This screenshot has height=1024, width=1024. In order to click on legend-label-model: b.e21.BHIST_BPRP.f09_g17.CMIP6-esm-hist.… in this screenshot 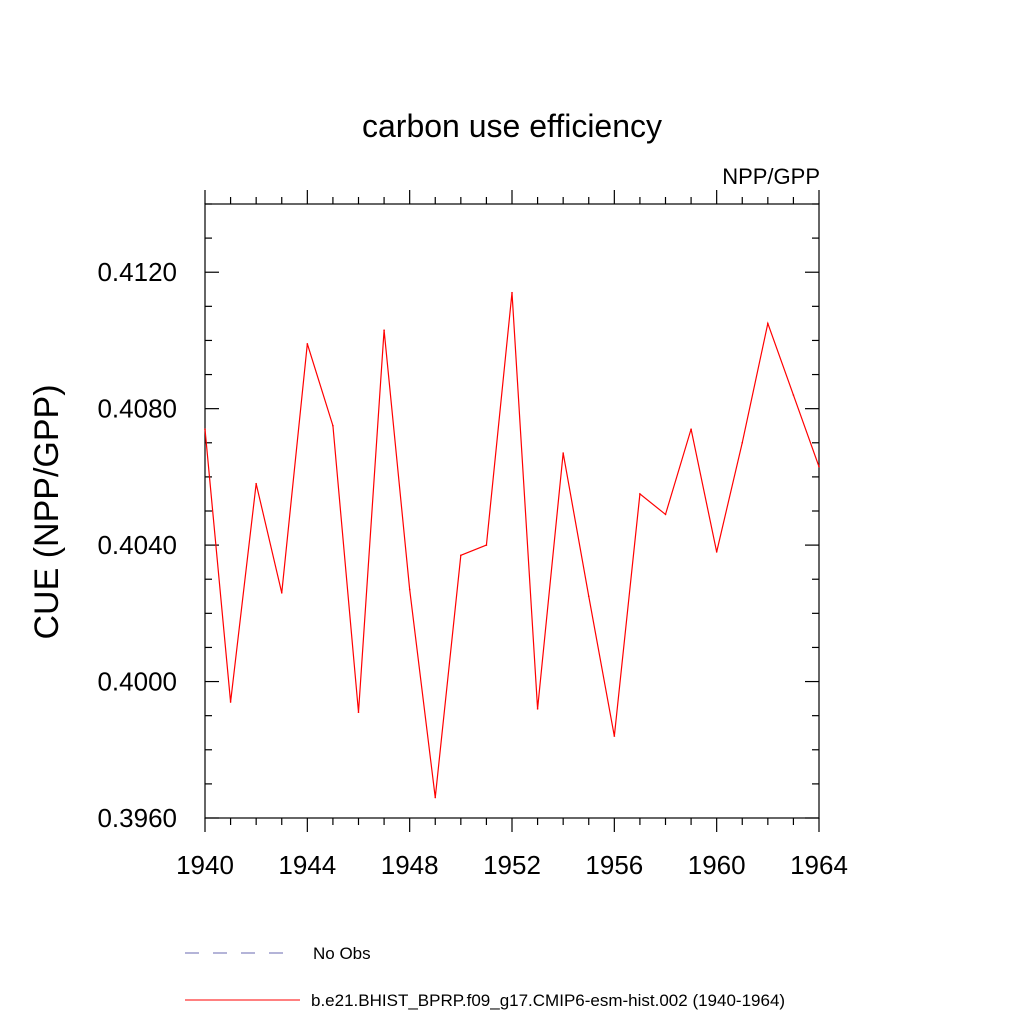, I will do `click(548, 1000)`.